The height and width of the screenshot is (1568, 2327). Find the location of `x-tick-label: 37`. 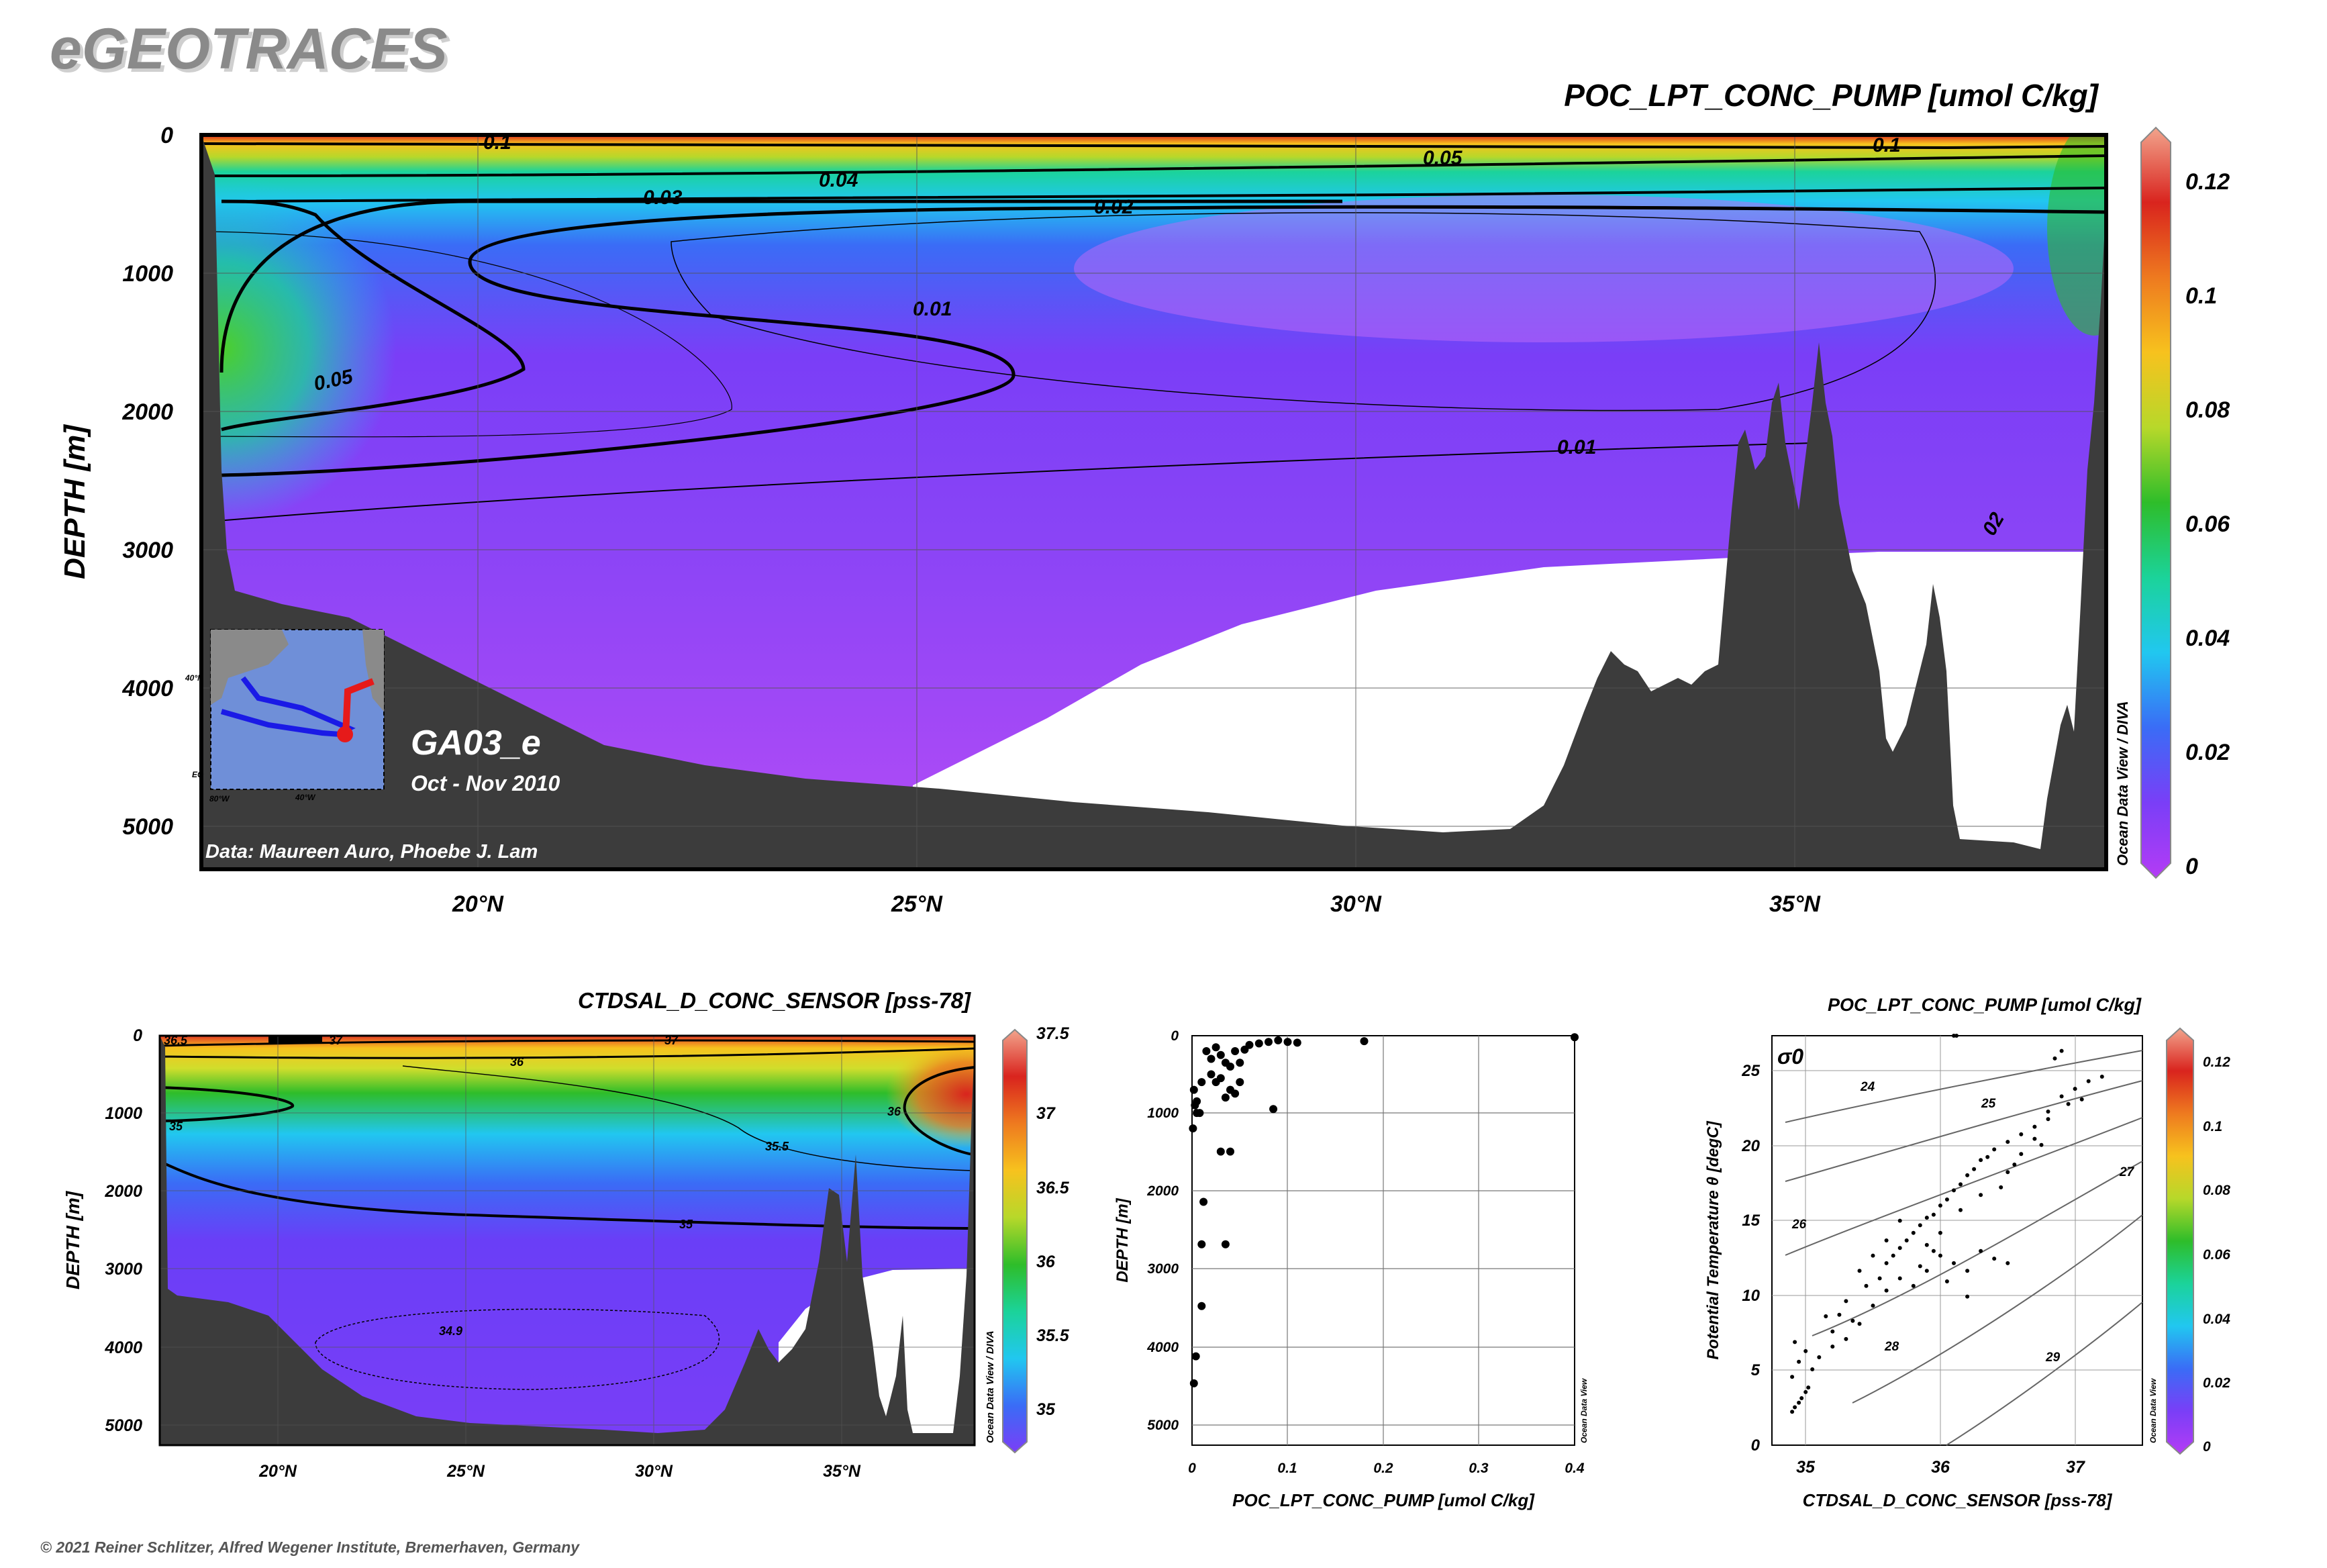

x-tick-label: 37 is located at coordinates (2075, 1468).